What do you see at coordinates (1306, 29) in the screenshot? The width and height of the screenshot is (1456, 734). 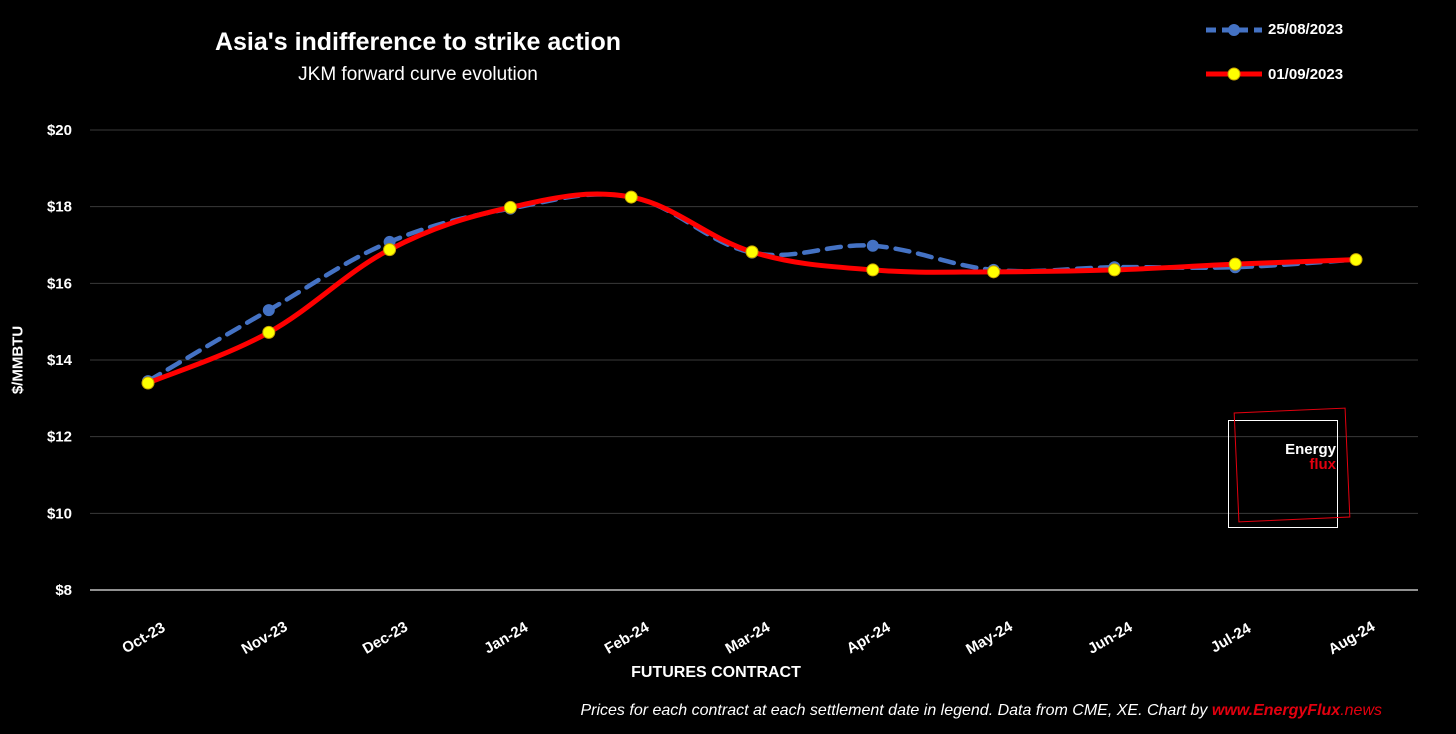 I see `legend-label-series-1: 25/08/2023` at bounding box center [1306, 29].